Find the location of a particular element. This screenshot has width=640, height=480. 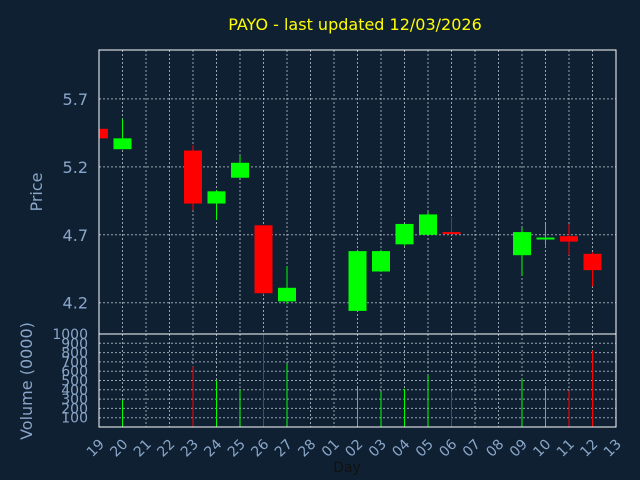

volume-series is located at coordinates (357, 380).